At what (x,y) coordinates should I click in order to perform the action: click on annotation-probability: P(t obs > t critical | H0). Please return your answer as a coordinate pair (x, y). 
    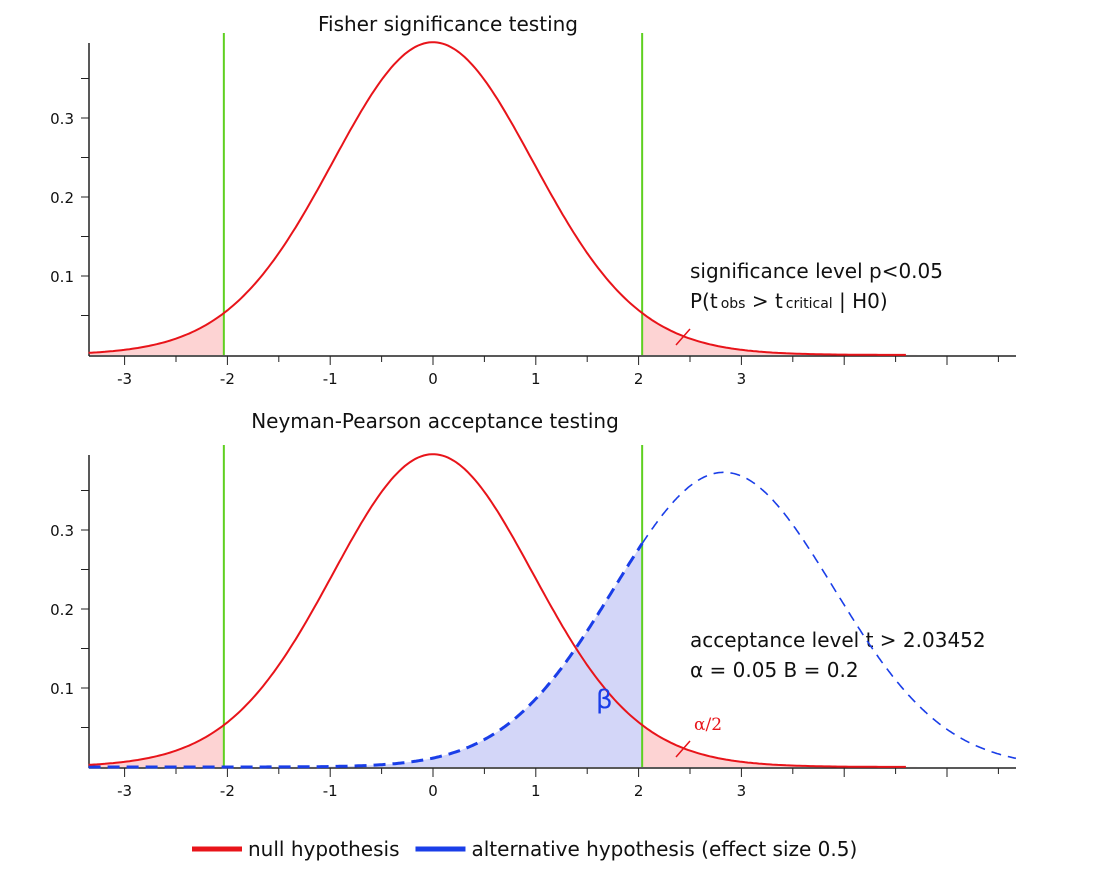
    Looking at the image, I should click on (789, 301).